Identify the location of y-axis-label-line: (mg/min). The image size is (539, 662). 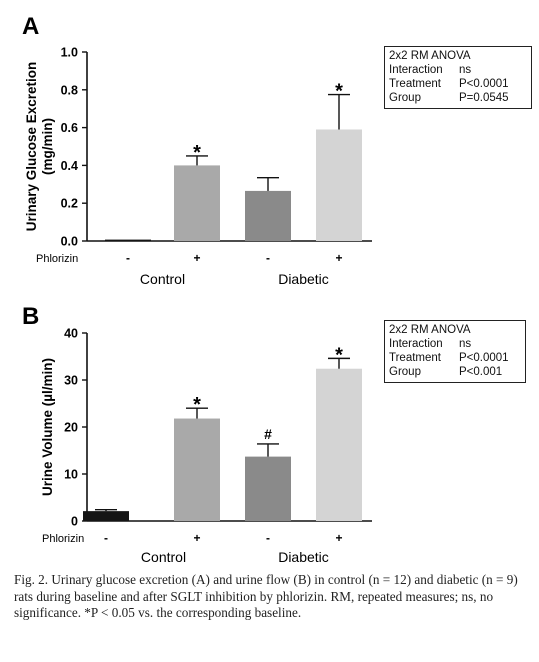
(47, 146).